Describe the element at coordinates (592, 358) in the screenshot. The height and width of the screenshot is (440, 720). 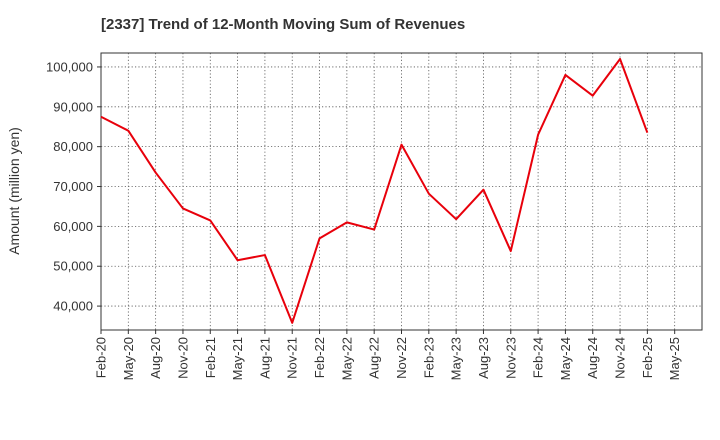
I see `x-tick-label: Aug-24` at that location.